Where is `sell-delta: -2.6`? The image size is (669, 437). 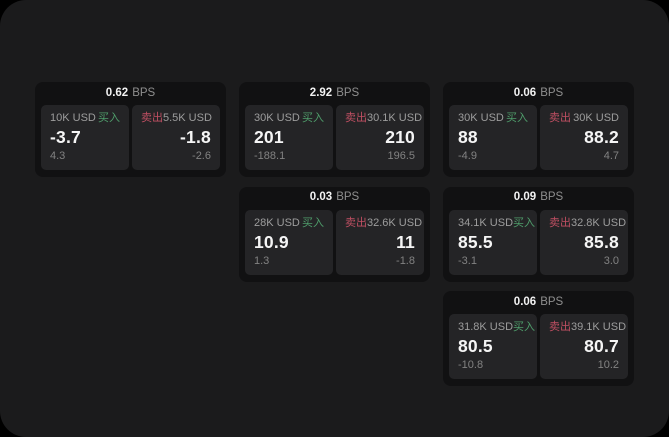 sell-delta: -2.6 is located at coordinates (201, 156).